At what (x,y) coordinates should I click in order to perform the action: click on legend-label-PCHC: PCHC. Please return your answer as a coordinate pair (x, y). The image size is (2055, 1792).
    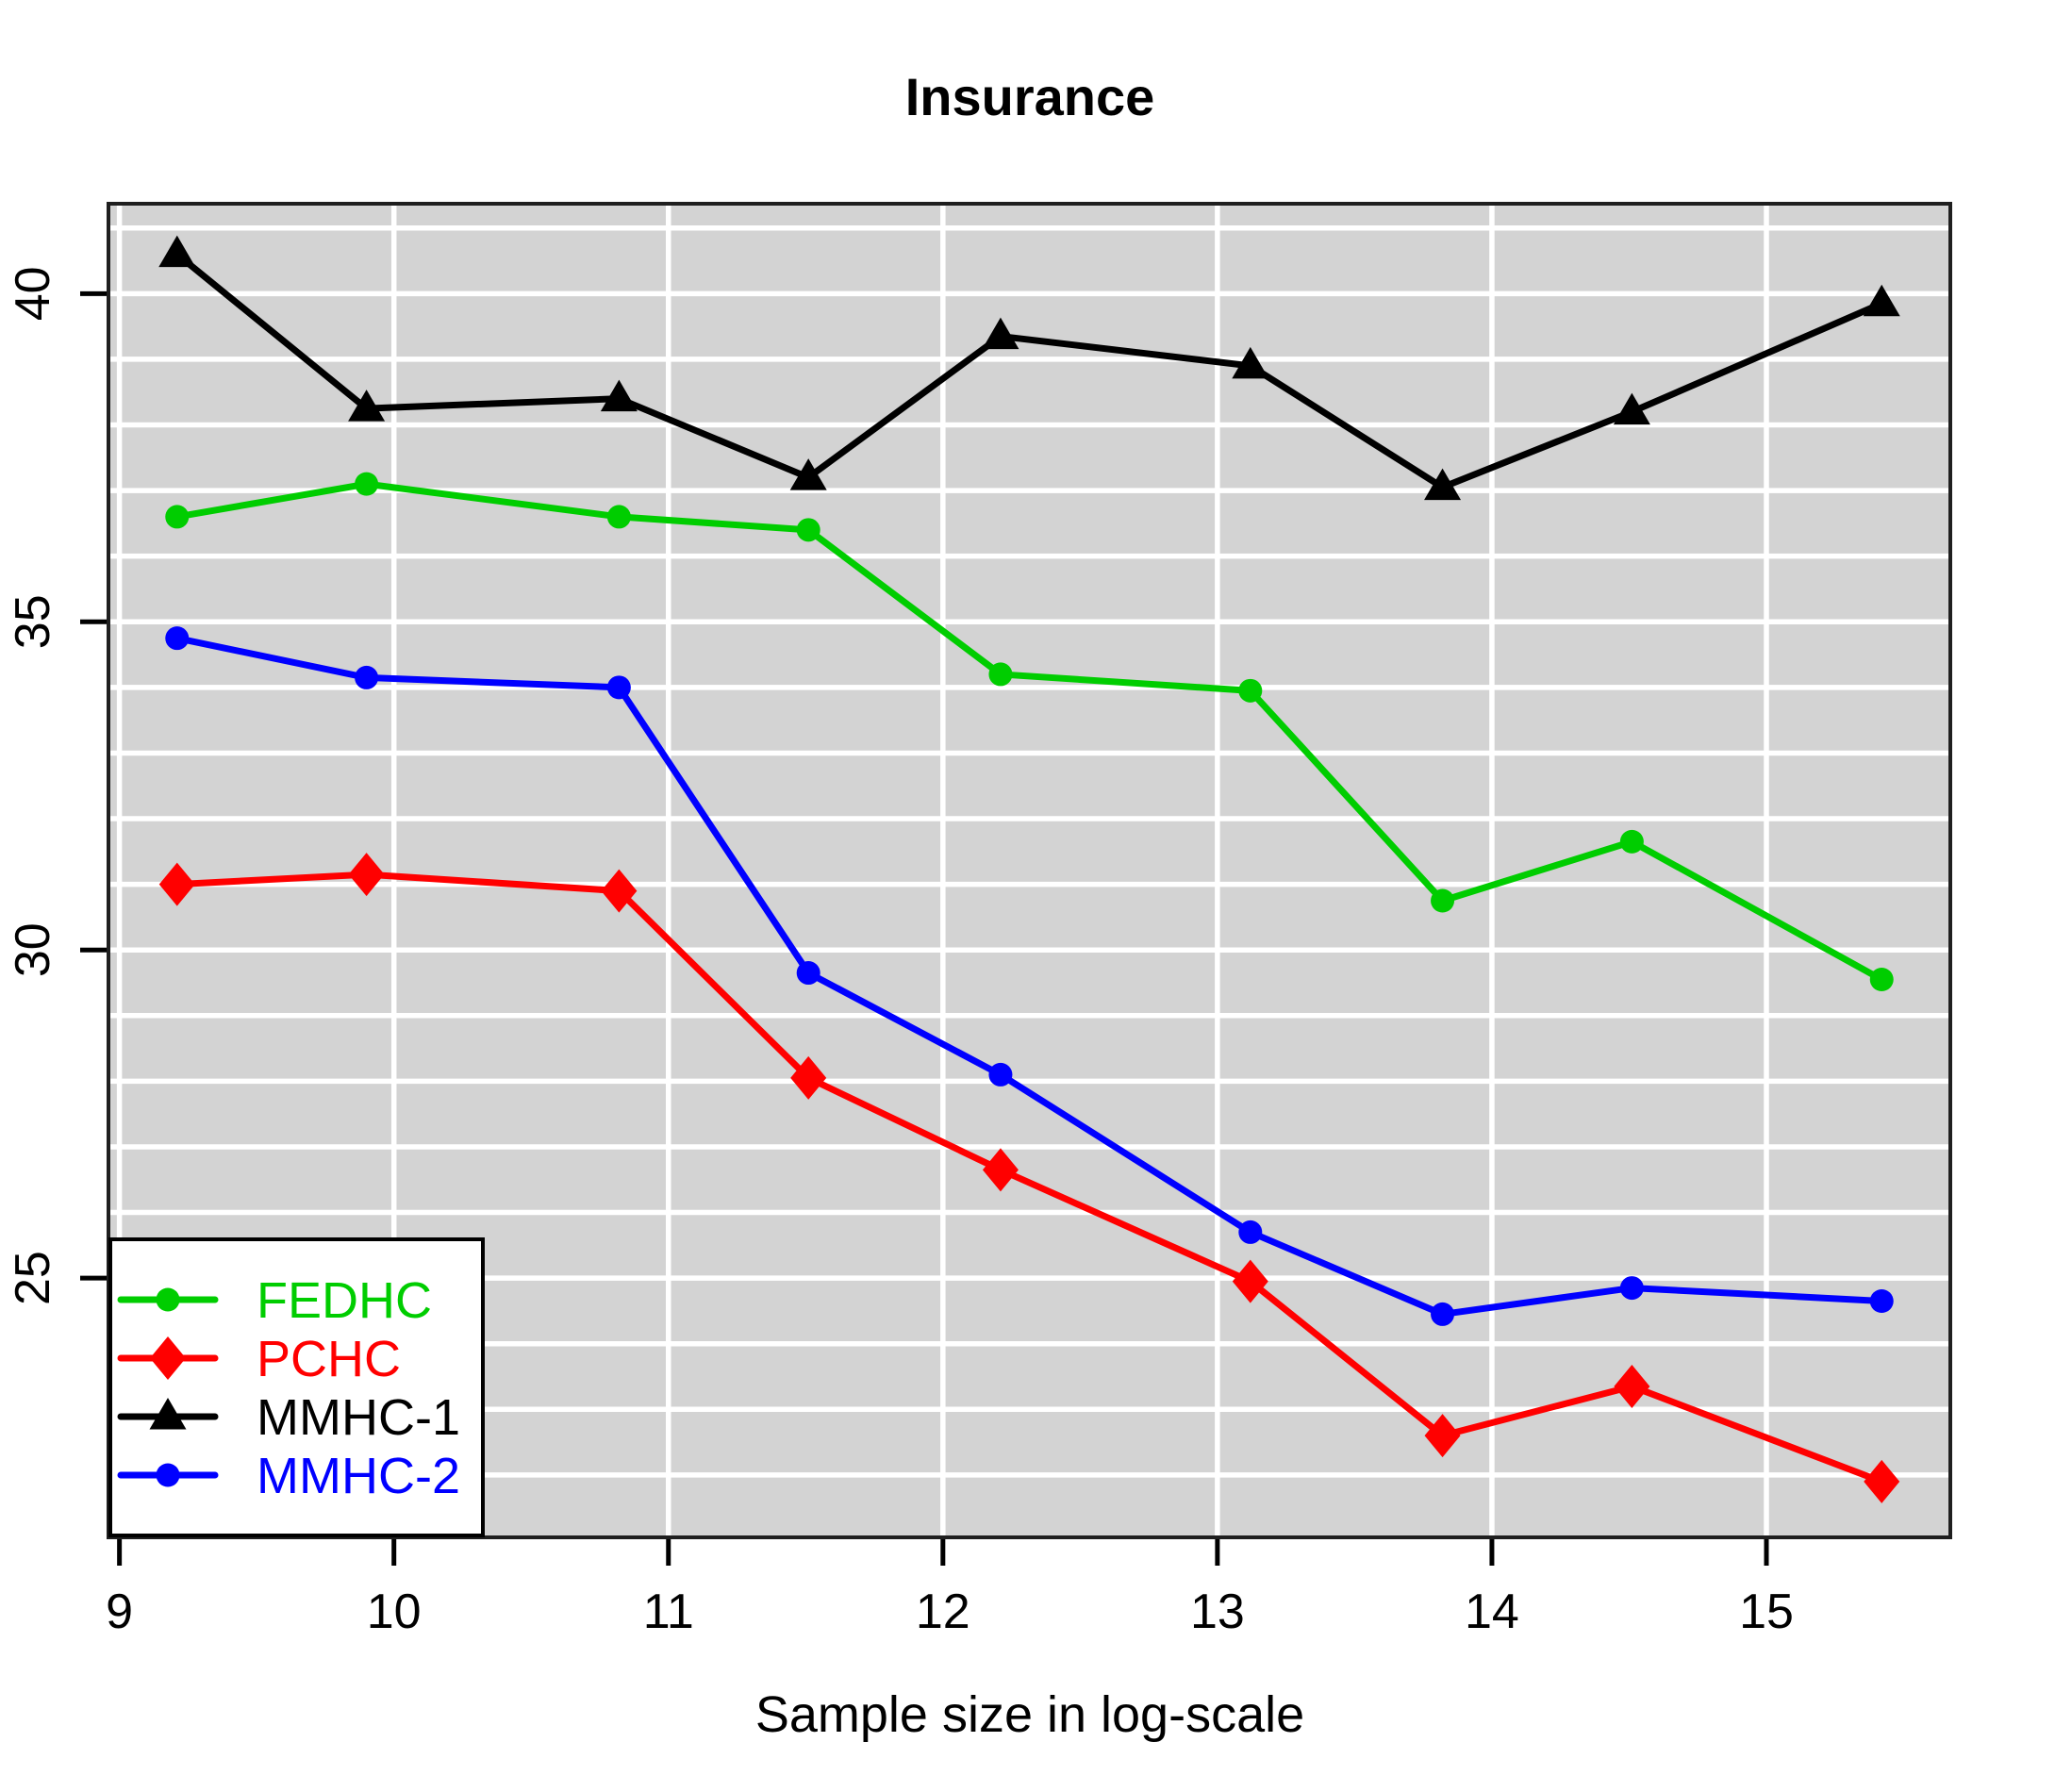
    Looking at the image, I should click on (329, 1359).